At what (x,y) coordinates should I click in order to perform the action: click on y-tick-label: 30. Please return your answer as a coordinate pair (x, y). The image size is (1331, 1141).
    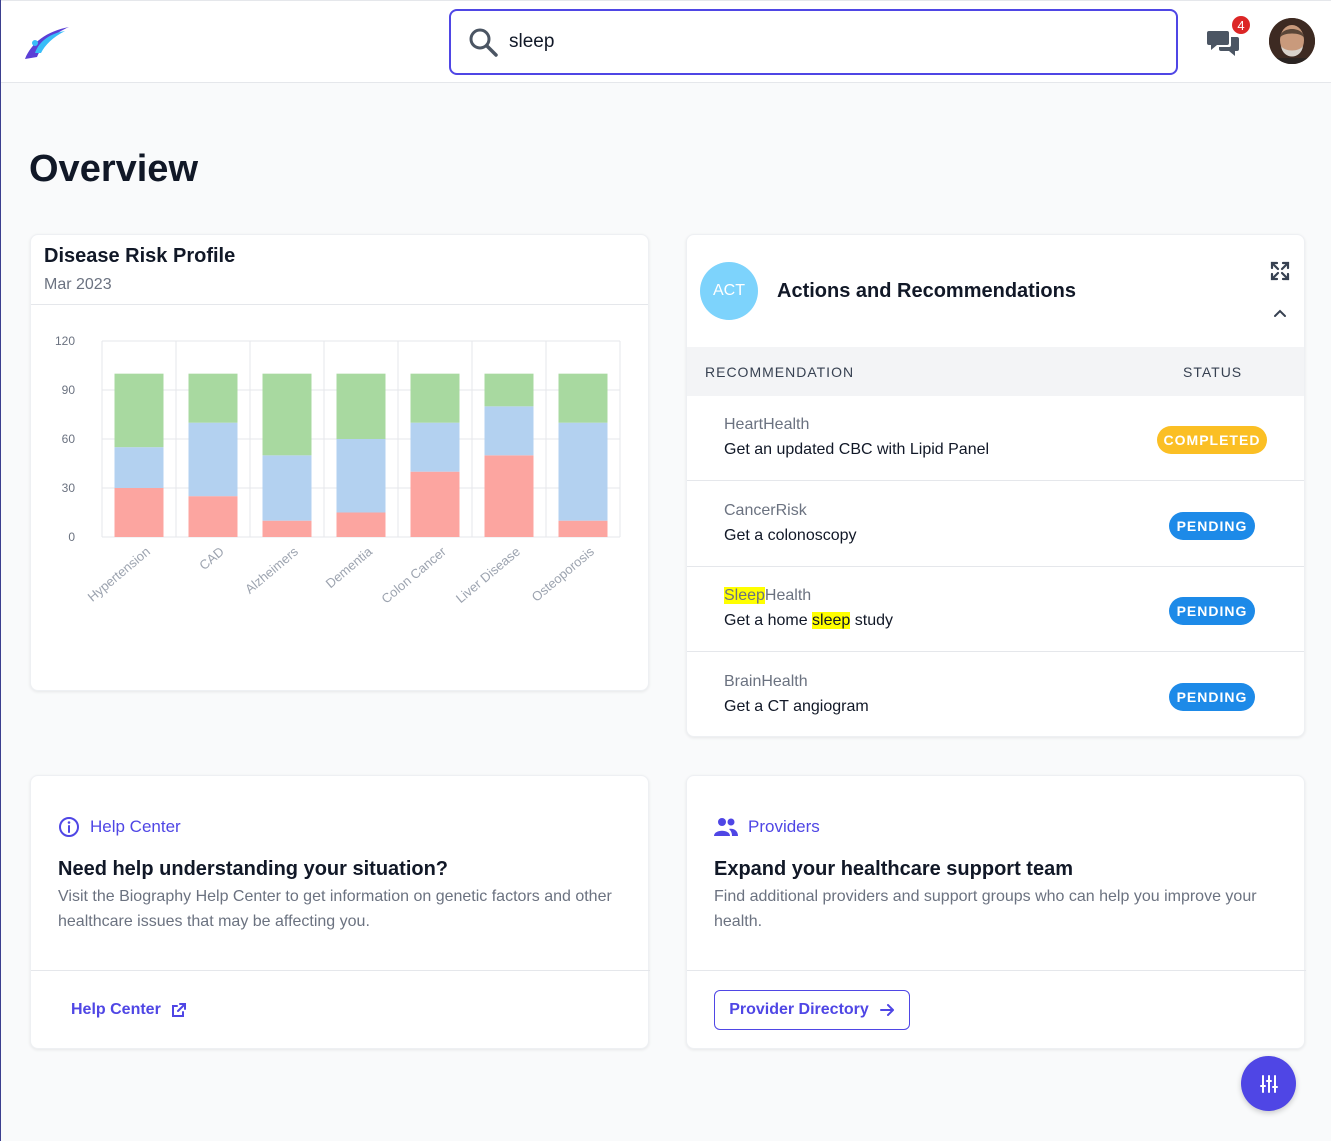
    Looking at the image, I should click on (69, 488).